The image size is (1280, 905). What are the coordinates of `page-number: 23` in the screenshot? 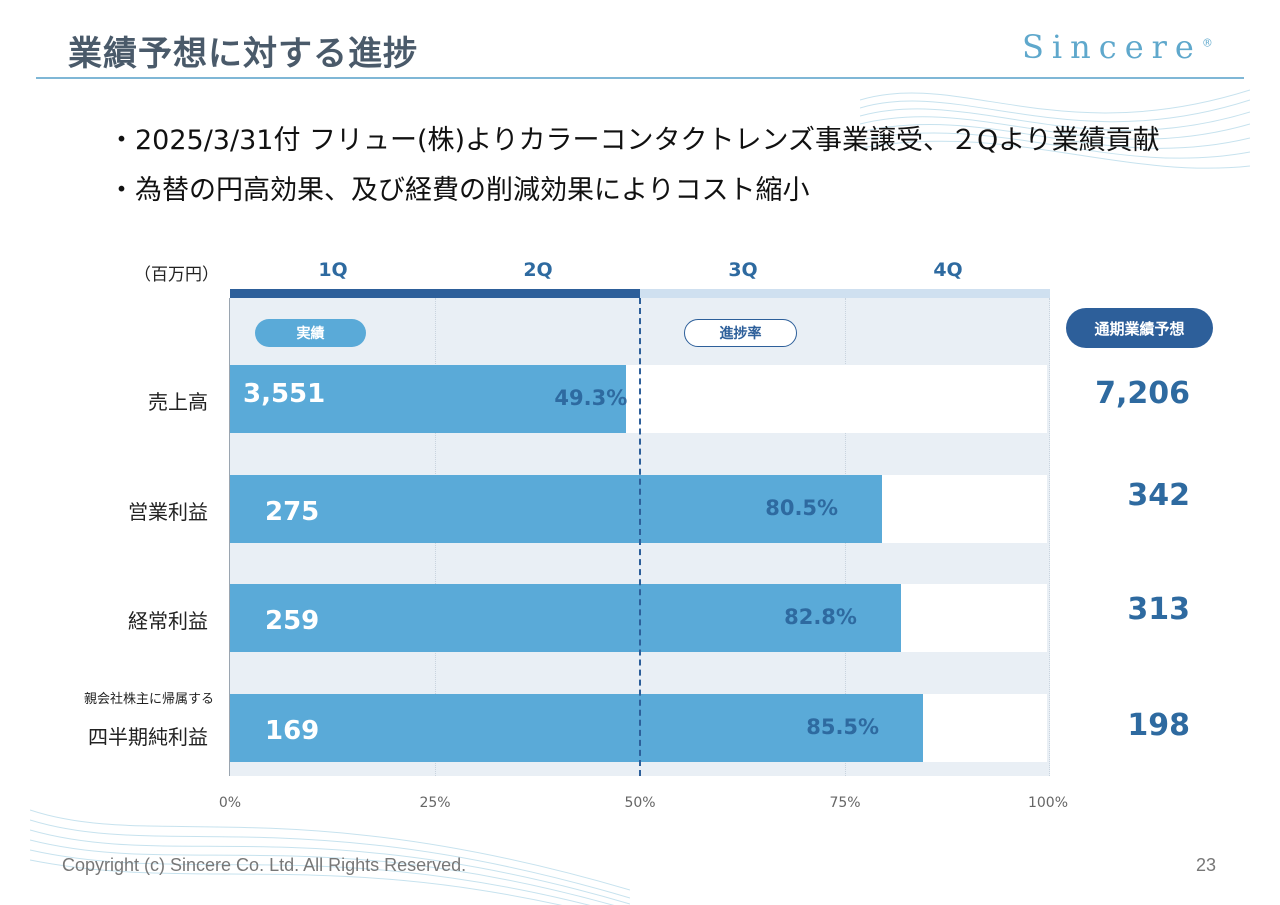 It's located at (1206, 865).